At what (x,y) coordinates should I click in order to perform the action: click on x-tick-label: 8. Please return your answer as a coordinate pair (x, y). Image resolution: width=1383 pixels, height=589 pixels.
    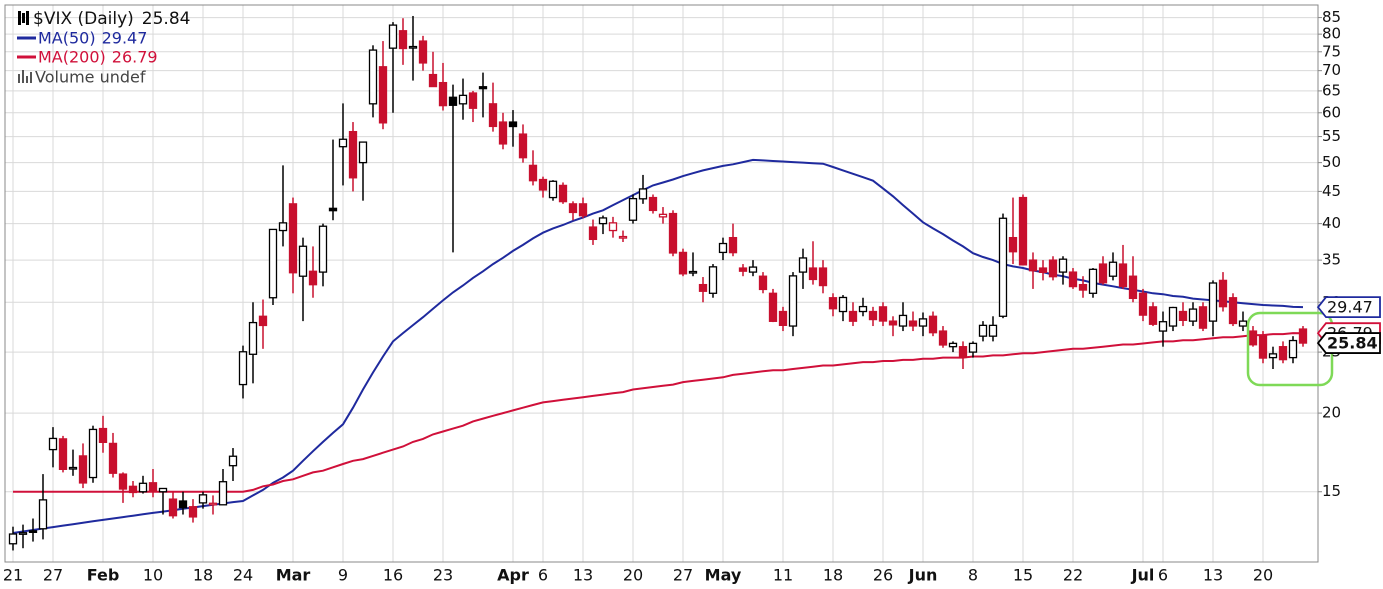
    Looking at the image, I should click on (973, 575).